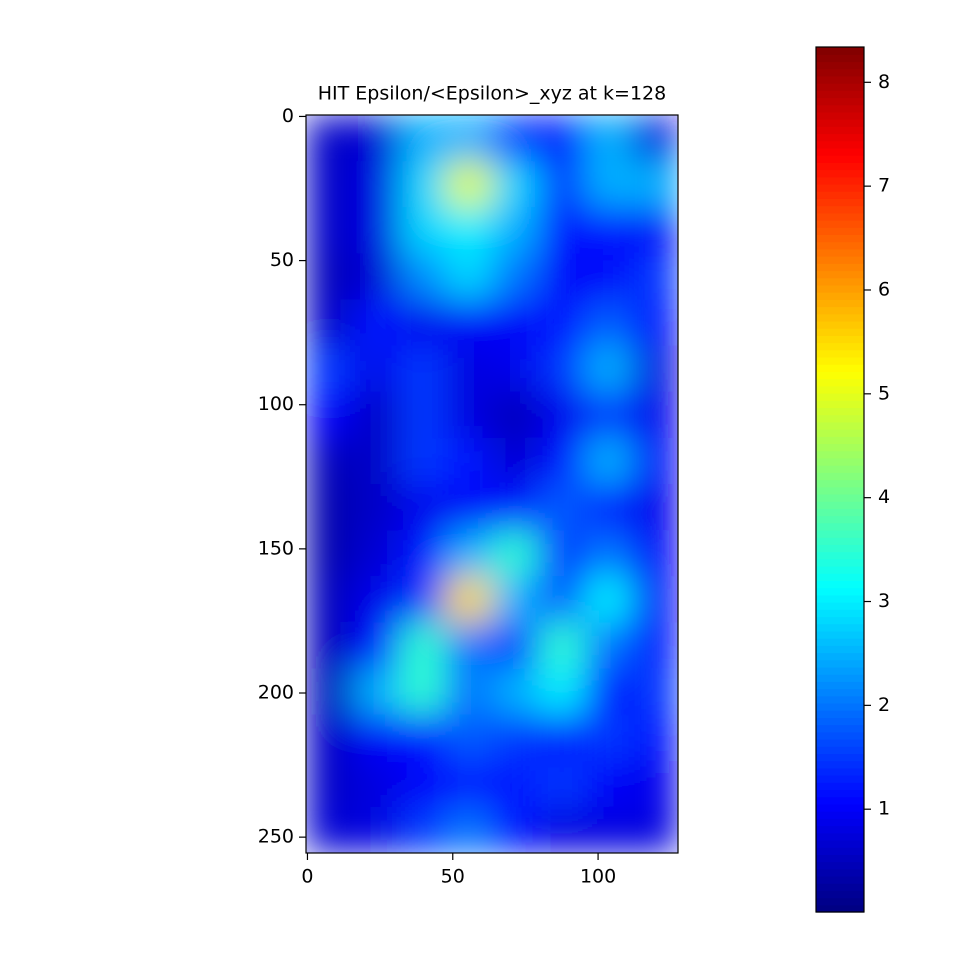 The width and height of the screenshot is (960, 960). What do you see at coordinates (884, 289) in the screenshot?
I see `colorbar-tick-label: 6` at bounding box center [884, 289].